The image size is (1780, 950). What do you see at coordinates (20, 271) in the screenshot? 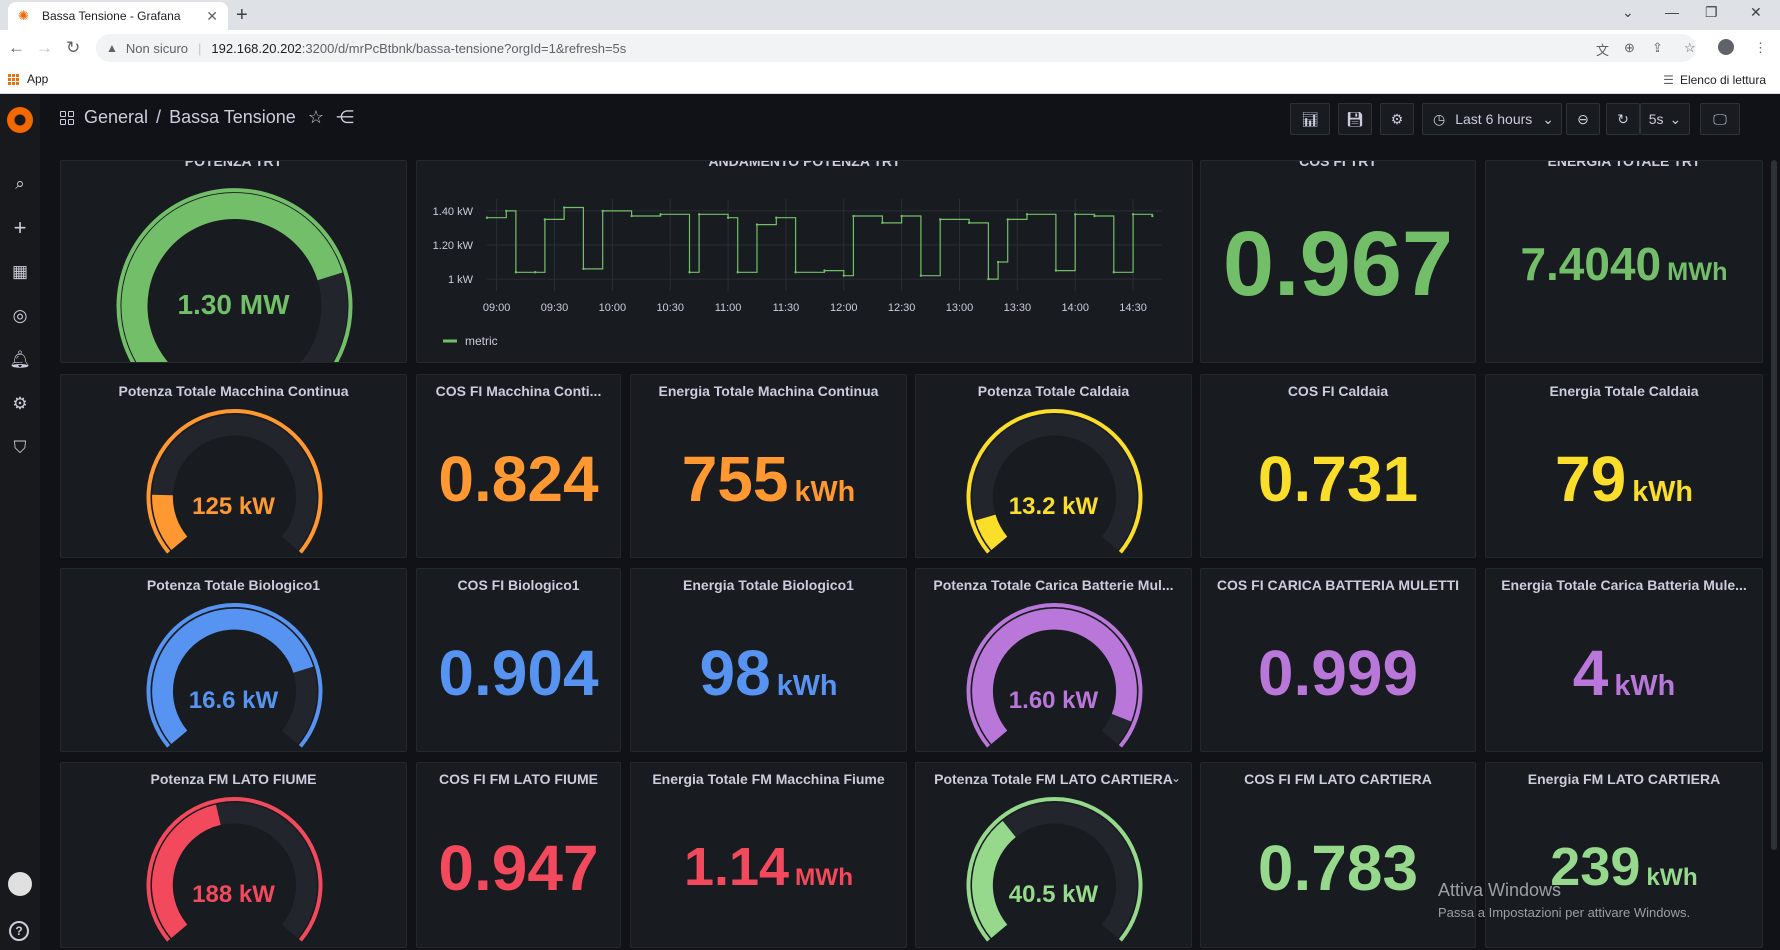
I see `dashboards-icon: ▦` at bounding box center [20, 271].